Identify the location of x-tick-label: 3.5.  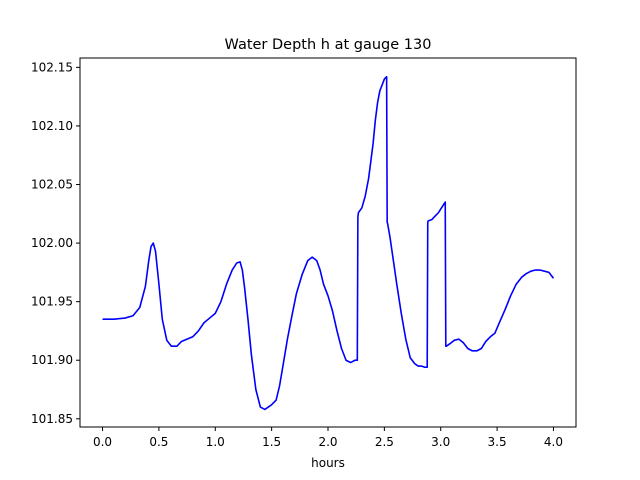
(497, 442).